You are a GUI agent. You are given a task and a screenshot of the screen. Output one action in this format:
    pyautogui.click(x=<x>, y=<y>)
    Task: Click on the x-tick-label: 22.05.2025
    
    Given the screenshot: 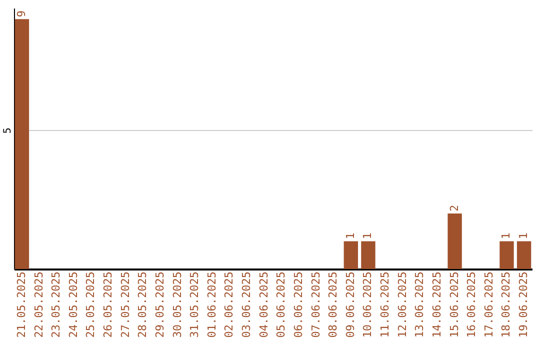 What is the action you would take?
    pyautogui.click(x=39, y=305)
    